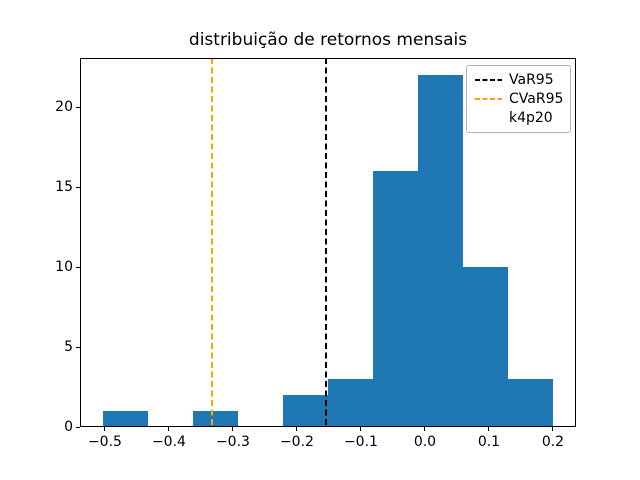 This screenshot has width=640, height=480. Describe the element at coordinates (553, 442) in the screenshot. I see `x-tick-label: 0.2` at that location.